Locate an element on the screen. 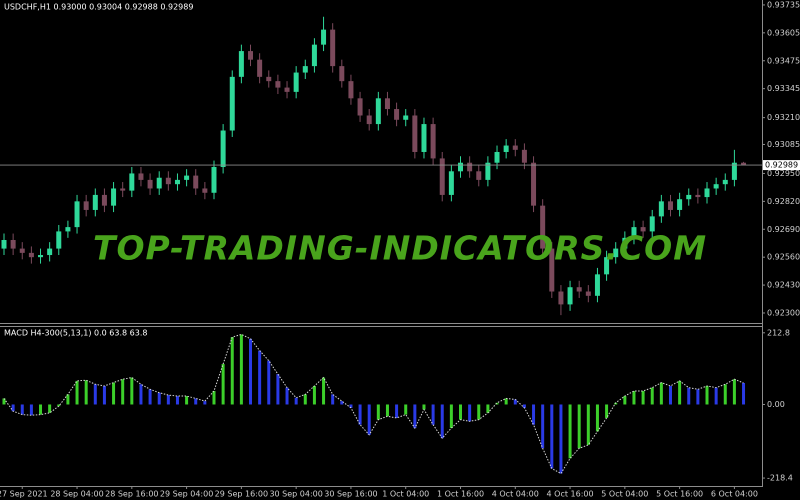  x-tick-label: 5 Oct 04:00 is located at coordinates (624, 494).